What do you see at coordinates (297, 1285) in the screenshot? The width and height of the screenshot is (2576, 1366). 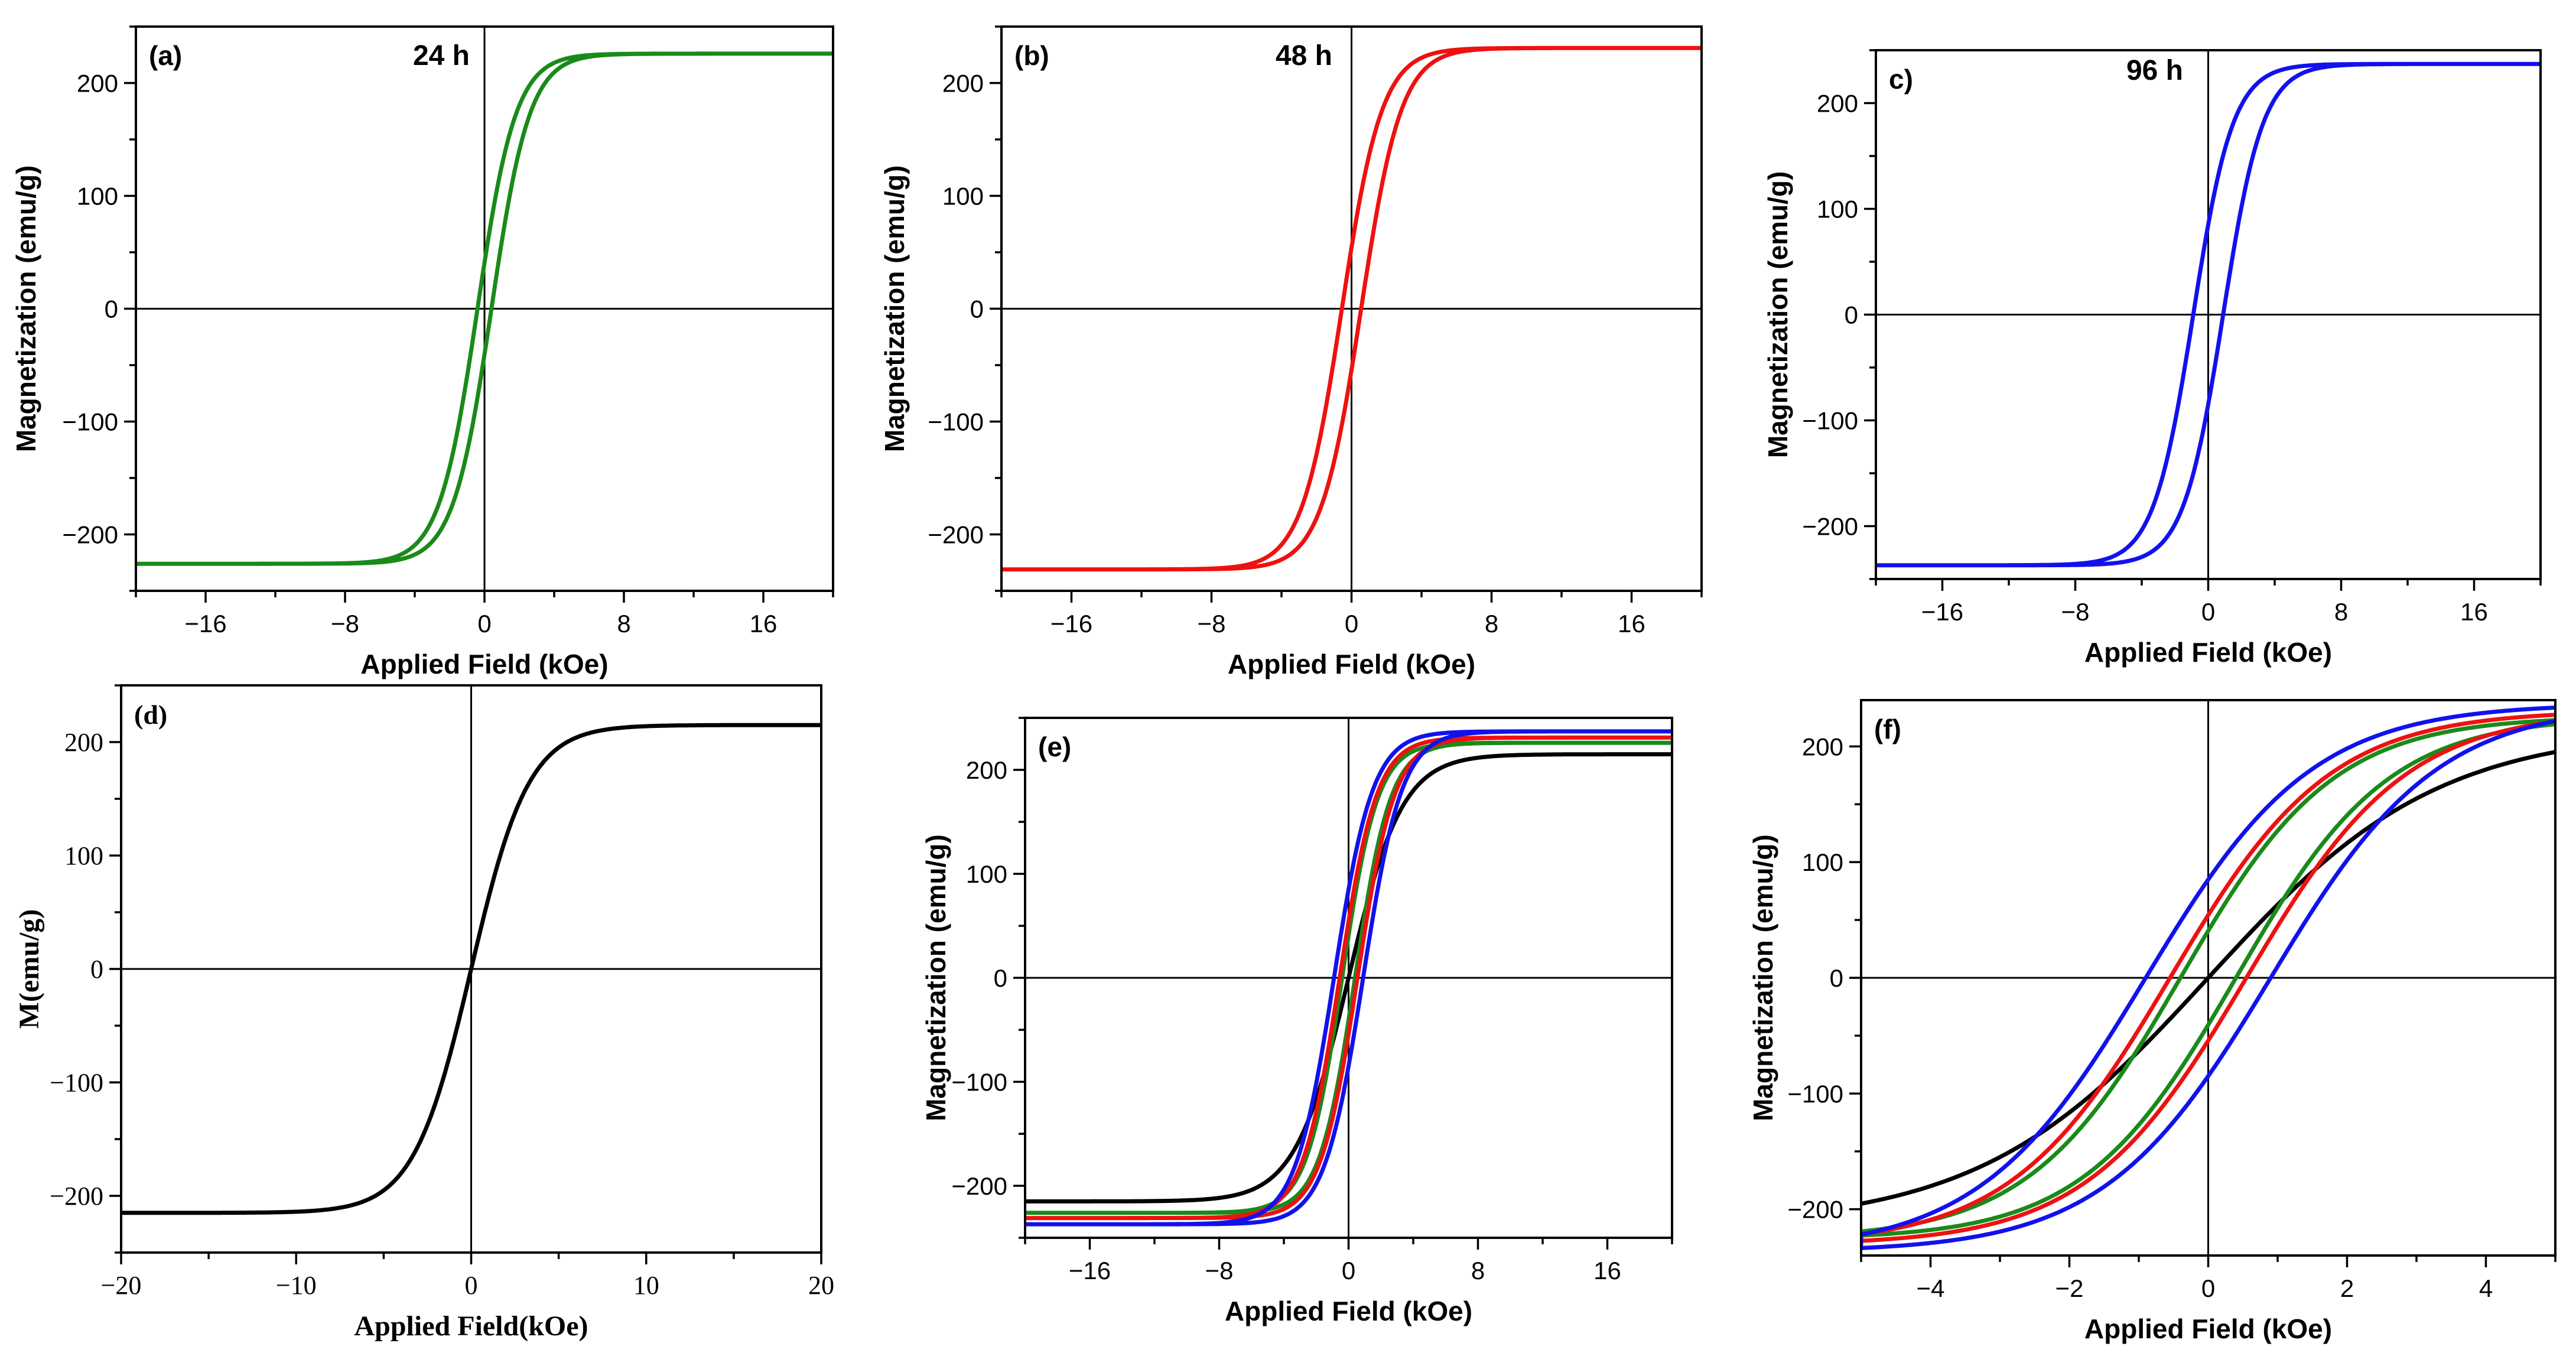 I see `x-tick-label: −10` at bounding box center [297, 1285].